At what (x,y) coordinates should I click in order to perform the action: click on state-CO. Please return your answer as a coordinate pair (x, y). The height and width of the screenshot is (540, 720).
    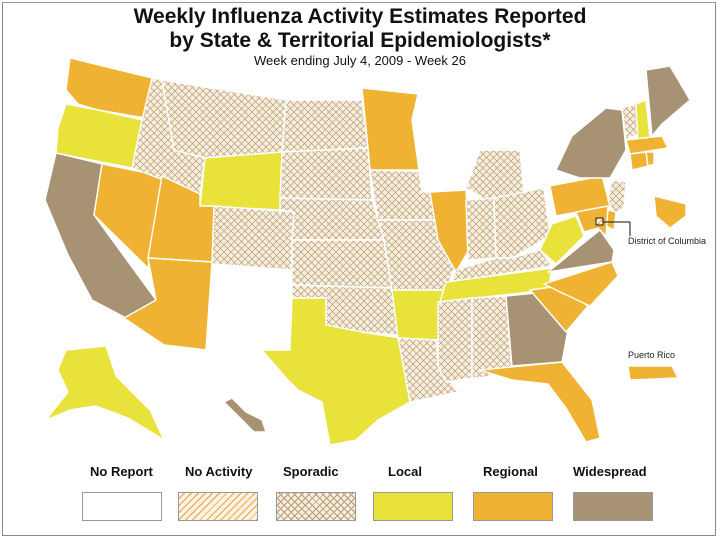
    Looking at the image, I should click on (253, 238).